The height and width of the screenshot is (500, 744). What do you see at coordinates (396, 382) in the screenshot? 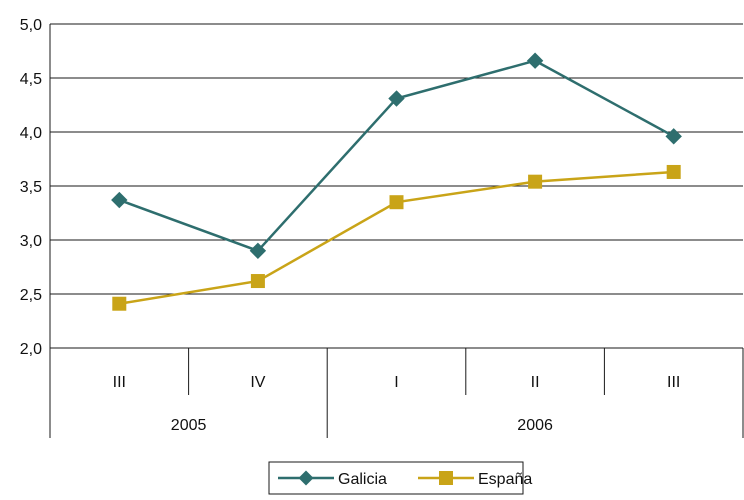
I see `x-tick-label: I` at bounding box center [396, 382].